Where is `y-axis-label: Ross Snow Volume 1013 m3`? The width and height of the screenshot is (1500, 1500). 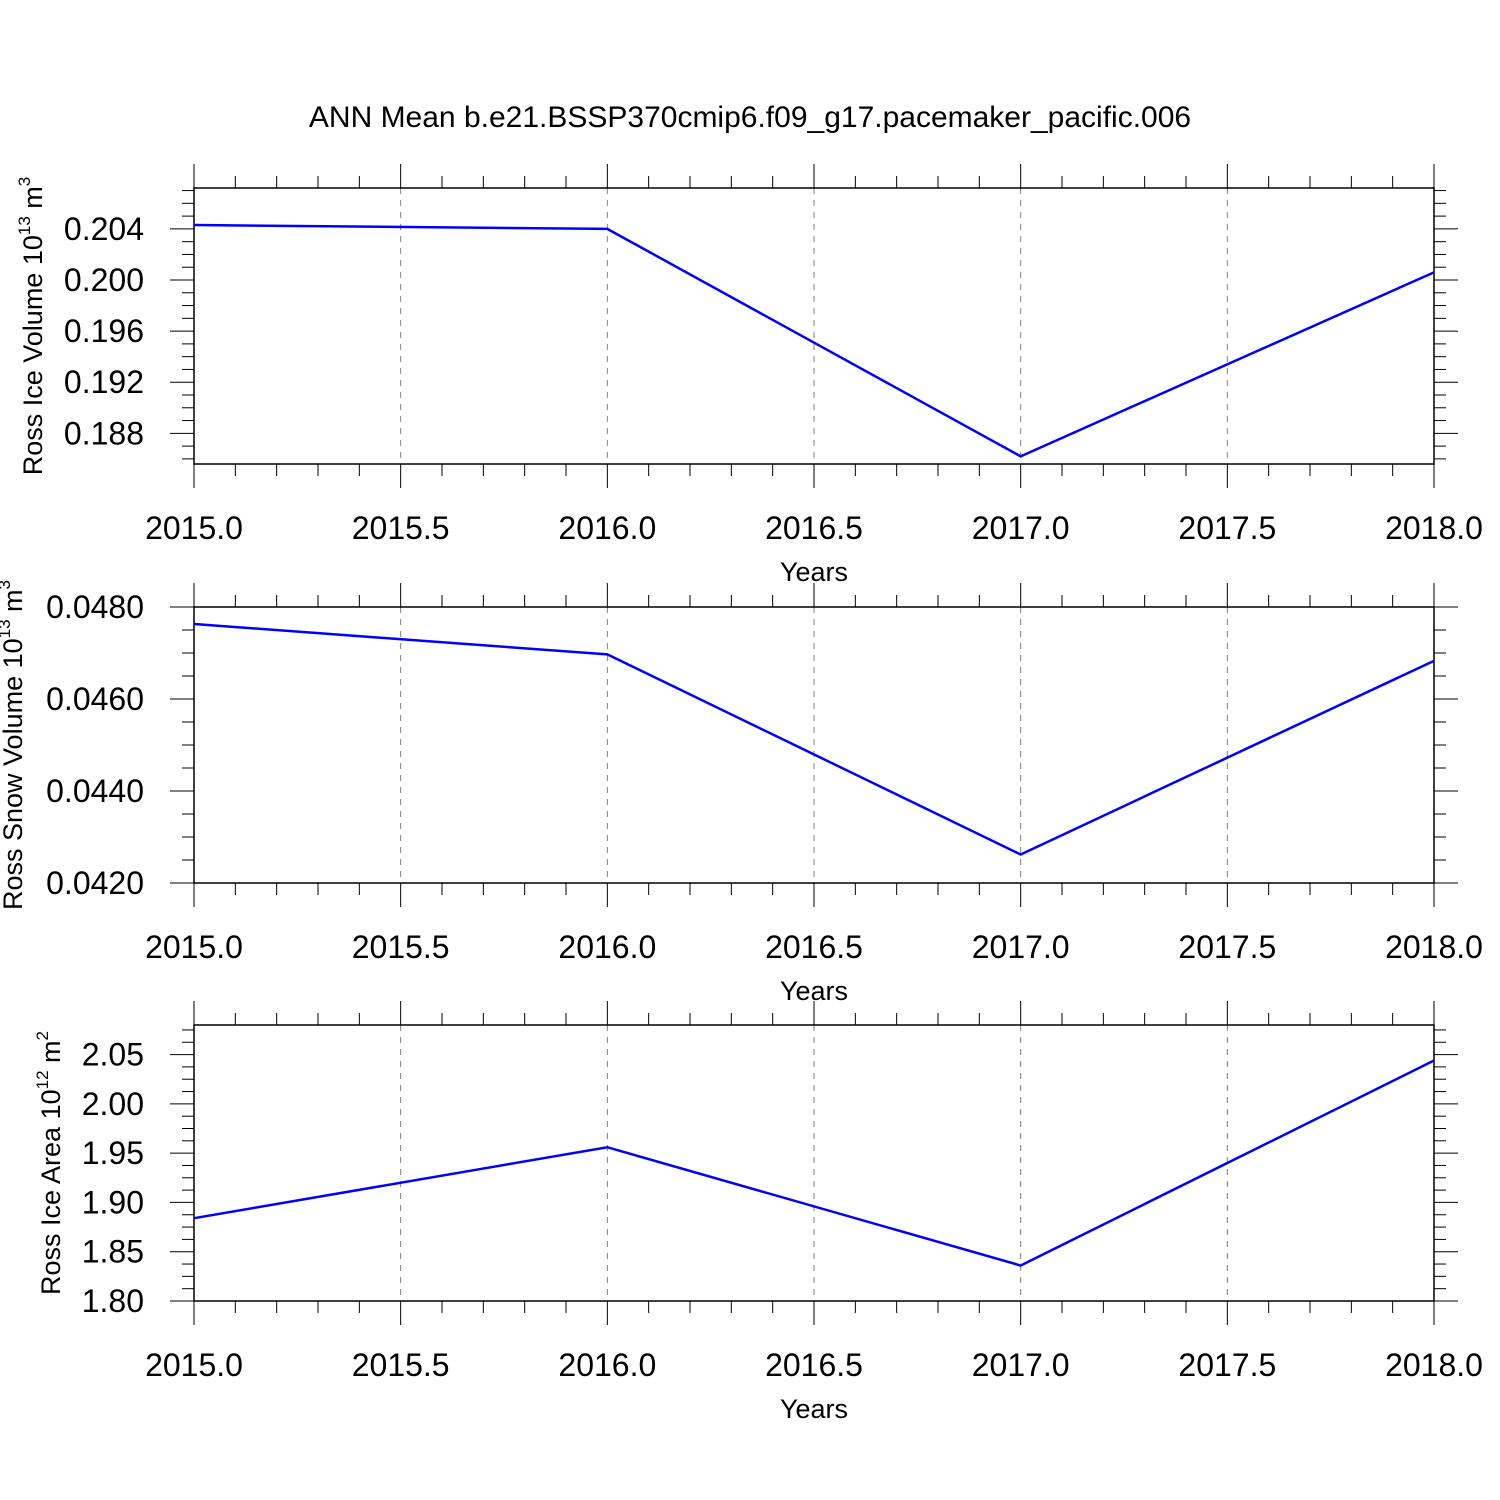
y-axis-label: Ross Snow Volume 1013 m3 is located at coordinates (14, 745).